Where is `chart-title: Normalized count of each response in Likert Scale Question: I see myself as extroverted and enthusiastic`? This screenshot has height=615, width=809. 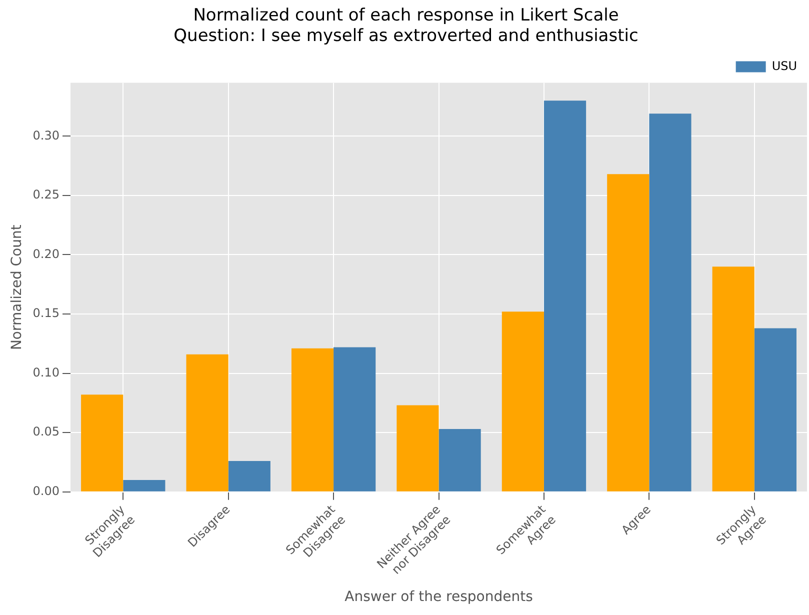 chart-title: Normalized count of each response in Likert Scale Question: I see myself as extroverted and enthusiastic is located at coordinates (406, 26).